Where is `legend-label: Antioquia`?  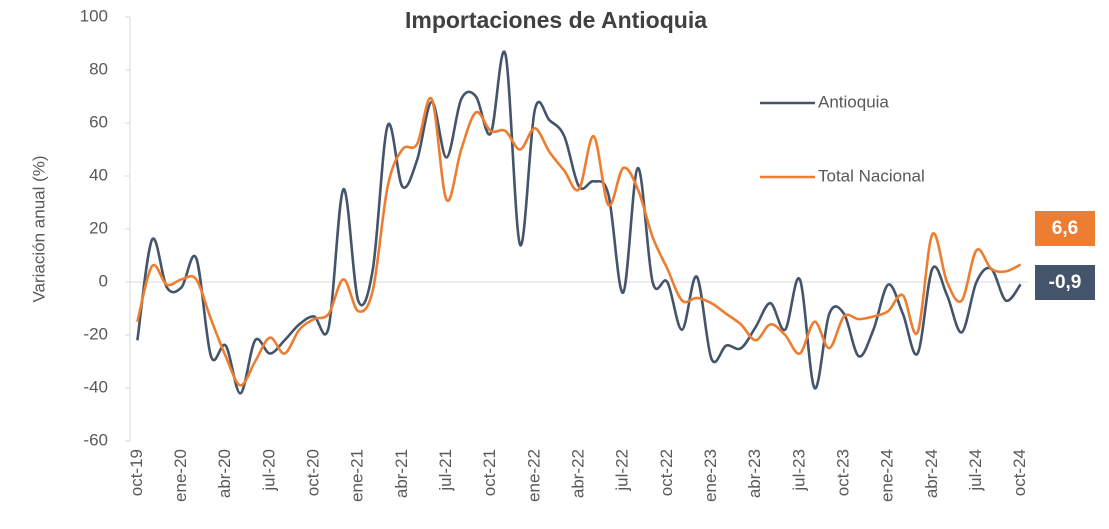 legend-label: Antioquia is located at coordinates (853, 101).